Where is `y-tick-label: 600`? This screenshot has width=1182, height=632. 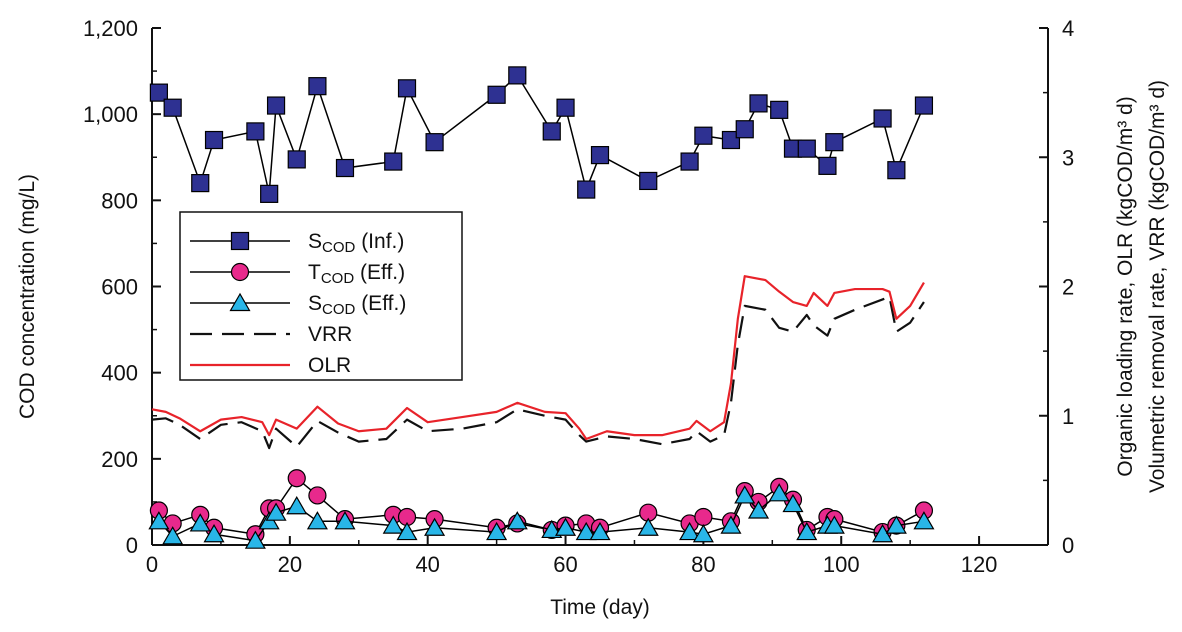 y-tick-label: 600 is located at coordinates (119, 287).